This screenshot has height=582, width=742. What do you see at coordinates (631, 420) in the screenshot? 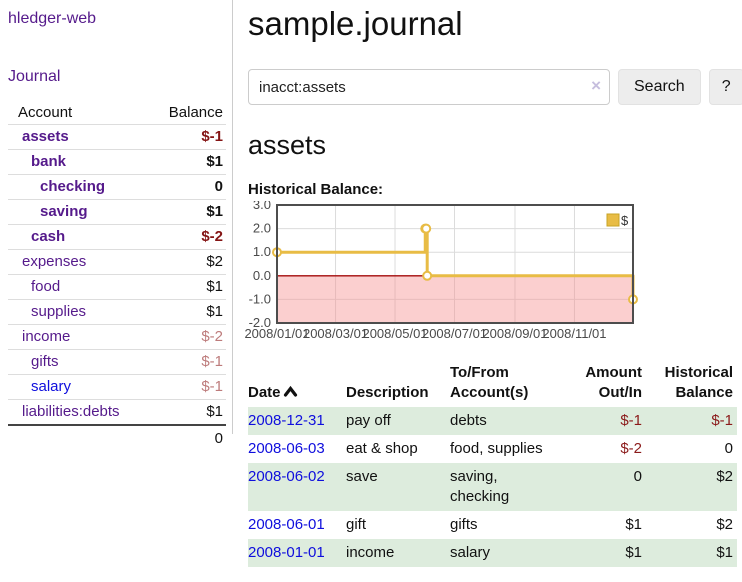
I see `transaction-amount: $-1` at bounding box center [631, 420].